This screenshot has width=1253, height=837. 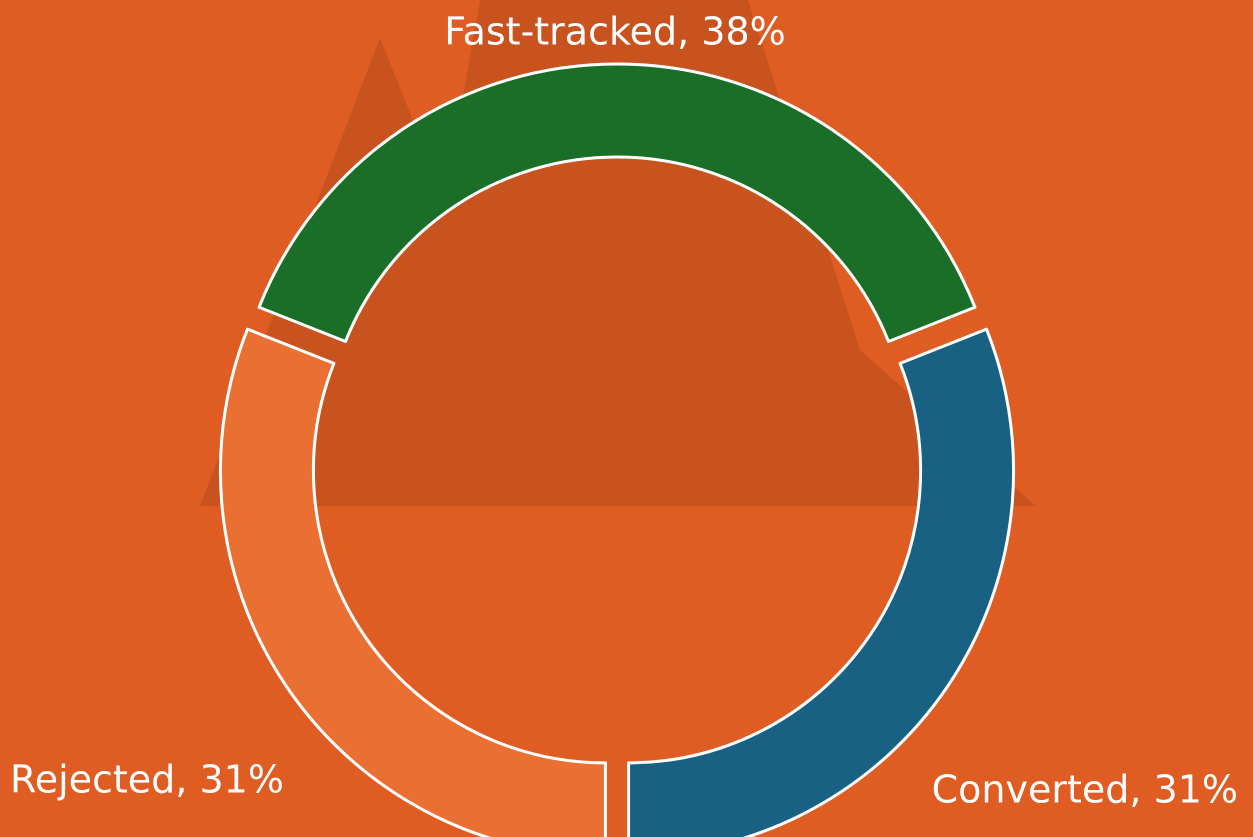 I want to click on slice-label: Rejected, 31%, so click(x=147, y=780).